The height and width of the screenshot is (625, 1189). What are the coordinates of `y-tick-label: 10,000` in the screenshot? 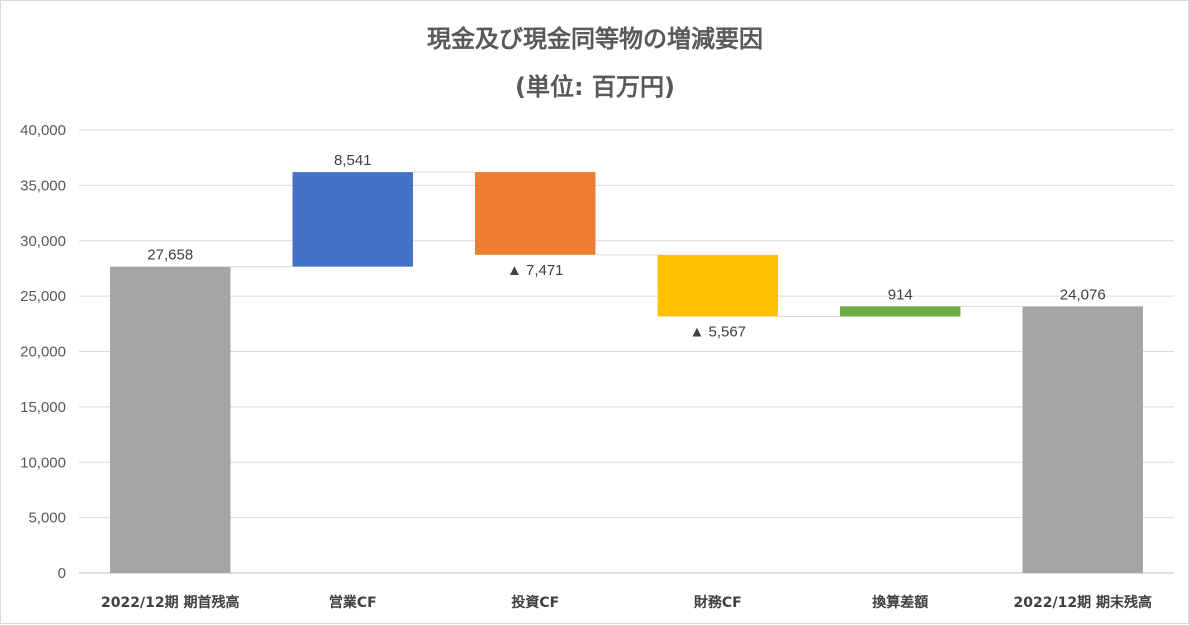 It's located at (43, 462).